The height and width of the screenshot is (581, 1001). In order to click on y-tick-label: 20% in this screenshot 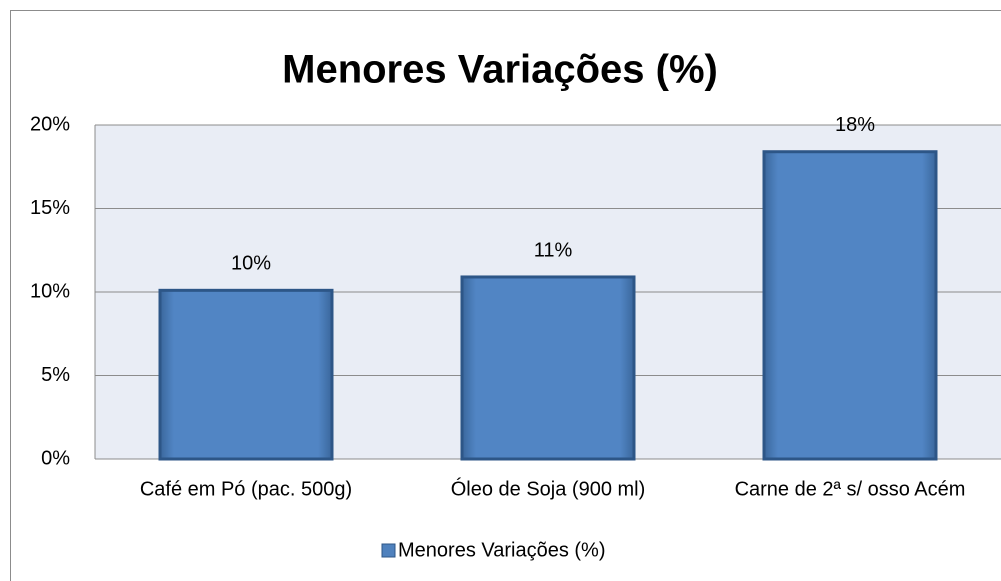, I will do `click(50, 124)`.